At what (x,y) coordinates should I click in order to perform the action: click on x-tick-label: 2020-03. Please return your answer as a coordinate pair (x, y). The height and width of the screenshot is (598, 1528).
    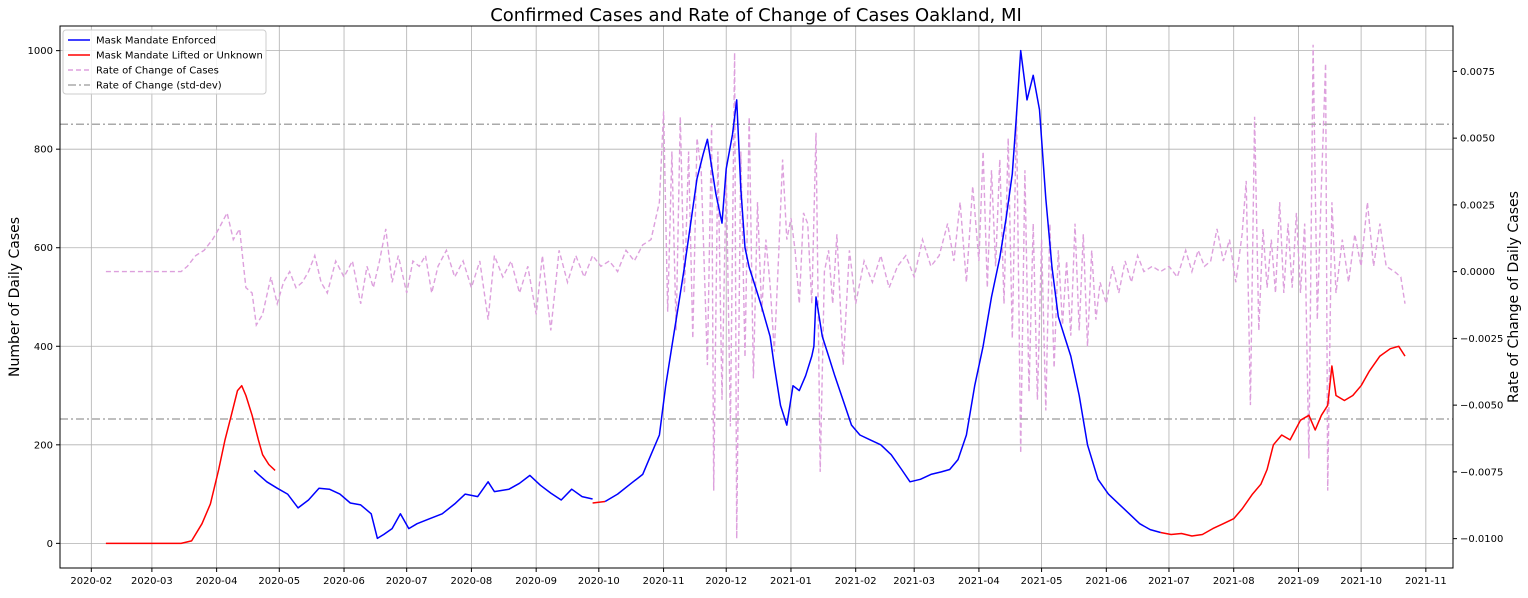
    Looking at the image, I should click on (152, 581).